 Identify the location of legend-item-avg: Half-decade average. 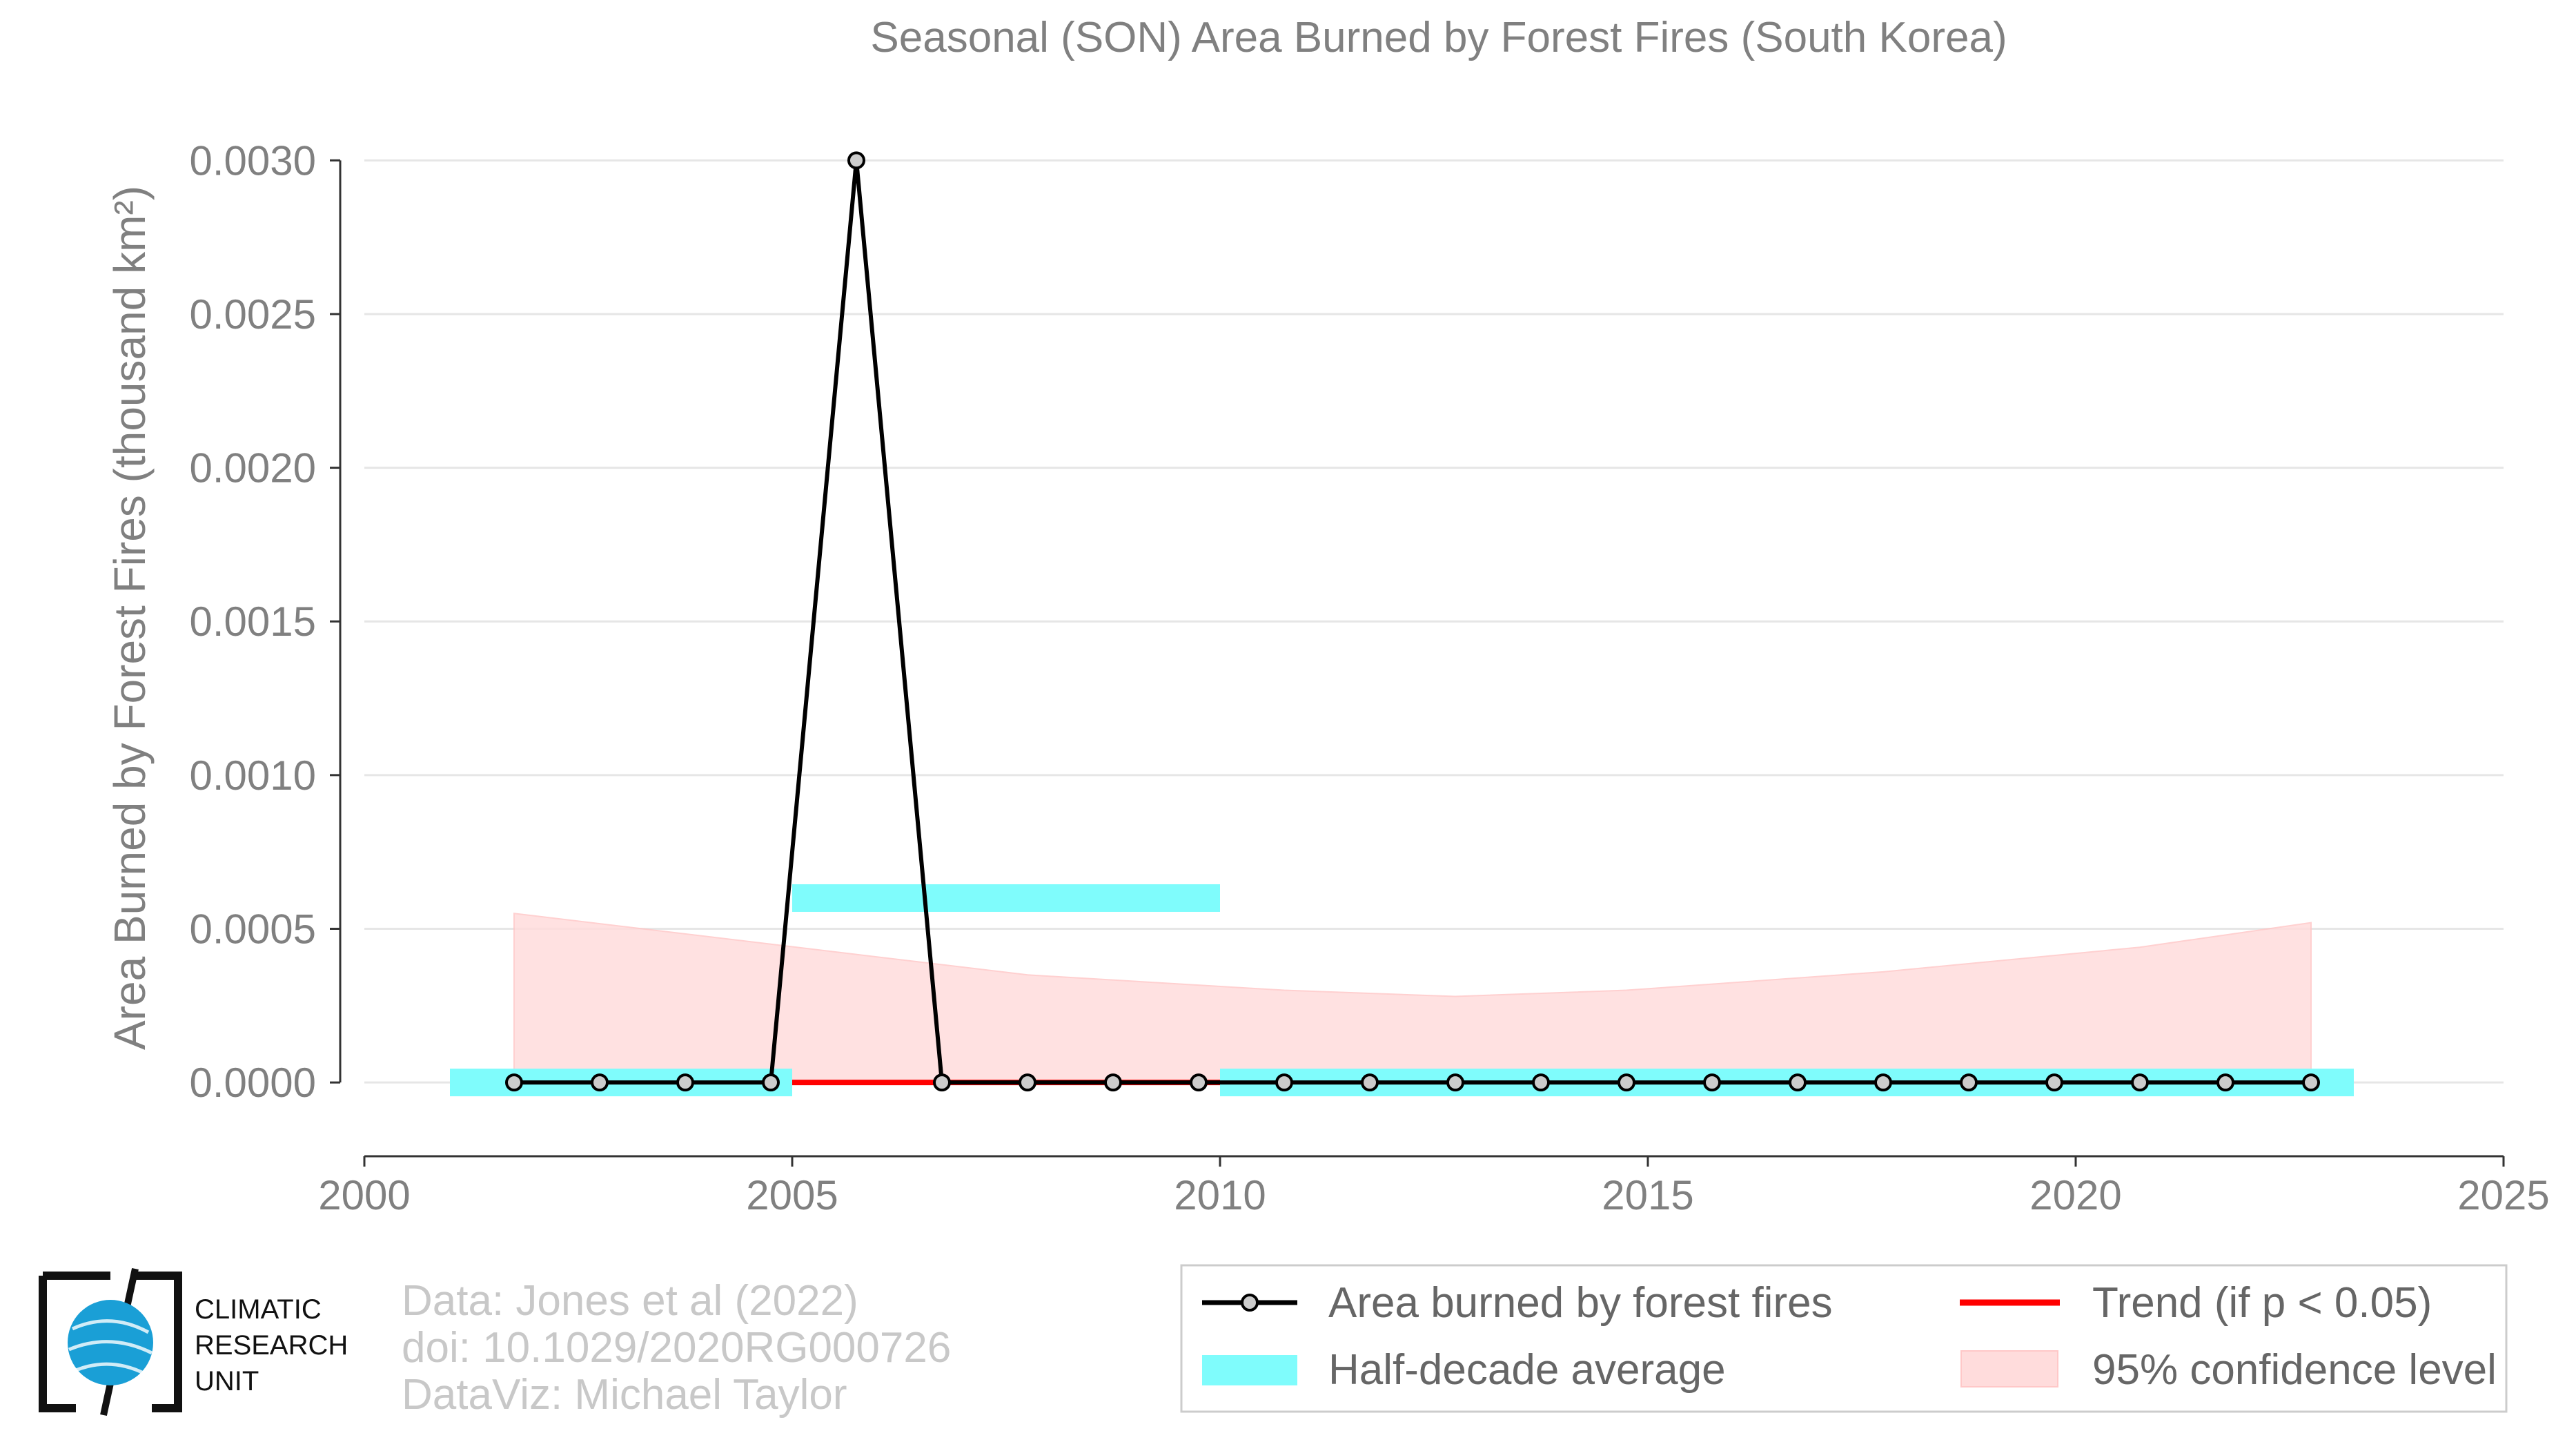
(1464, 1370).